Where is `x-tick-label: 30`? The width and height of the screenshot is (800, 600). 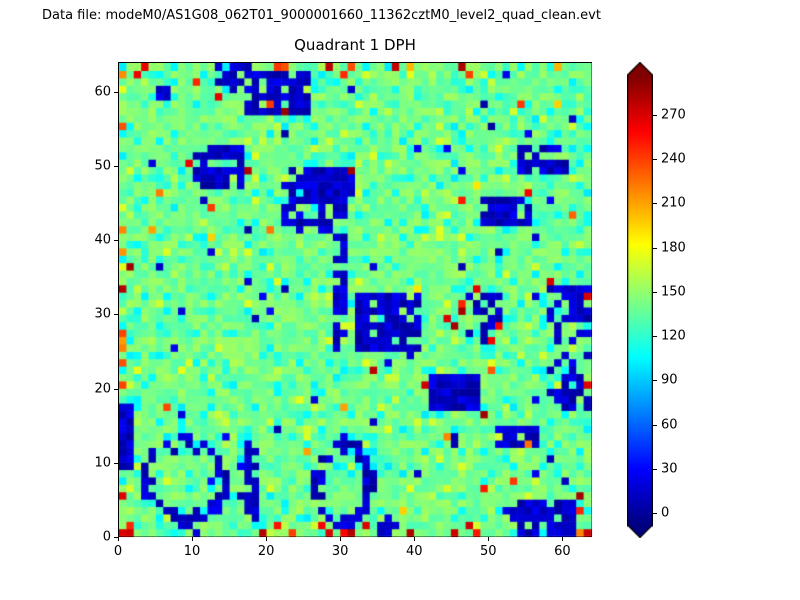
x-tick-label: 30 is located at coordinates (340, 551).